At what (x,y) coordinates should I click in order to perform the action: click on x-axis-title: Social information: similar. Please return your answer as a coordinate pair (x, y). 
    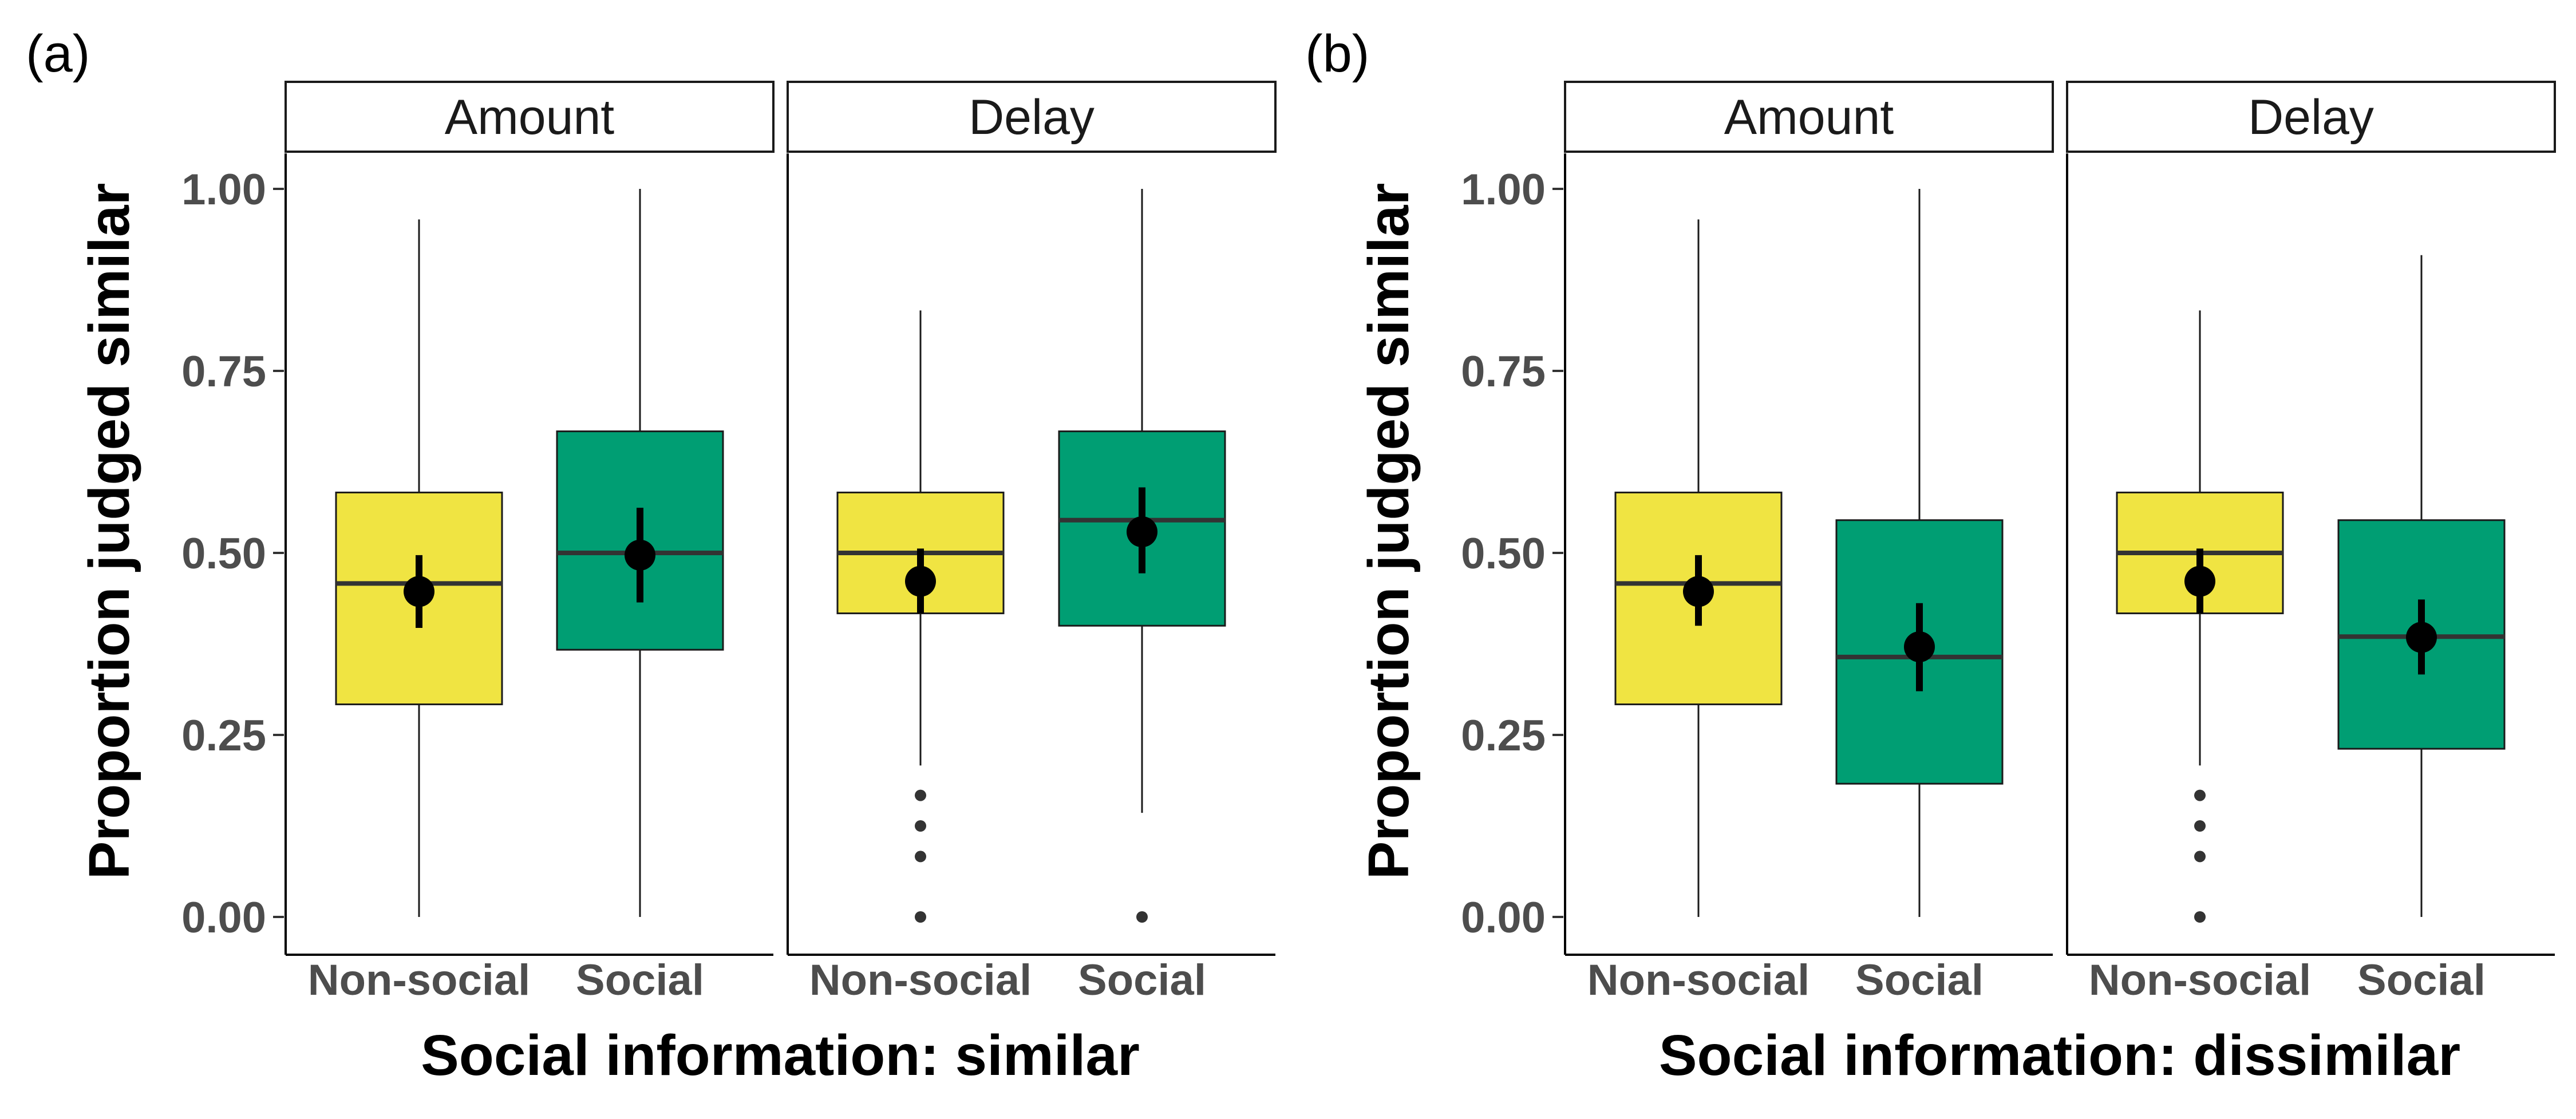
    Looking at the image, I should click on (780, 1055).